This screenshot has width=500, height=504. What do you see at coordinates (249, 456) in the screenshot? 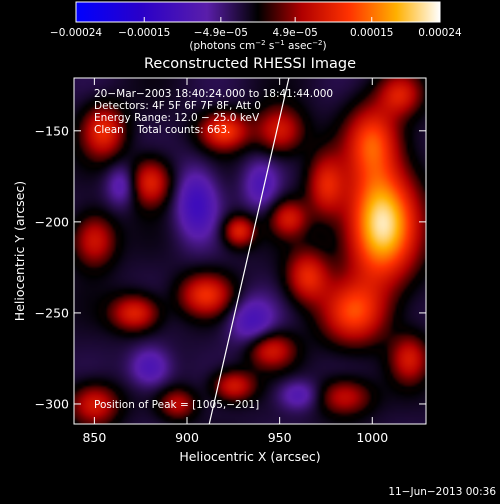
I see `x-axis-label: Heliocentric X (arcsec)` at bounding box center [249, 456].